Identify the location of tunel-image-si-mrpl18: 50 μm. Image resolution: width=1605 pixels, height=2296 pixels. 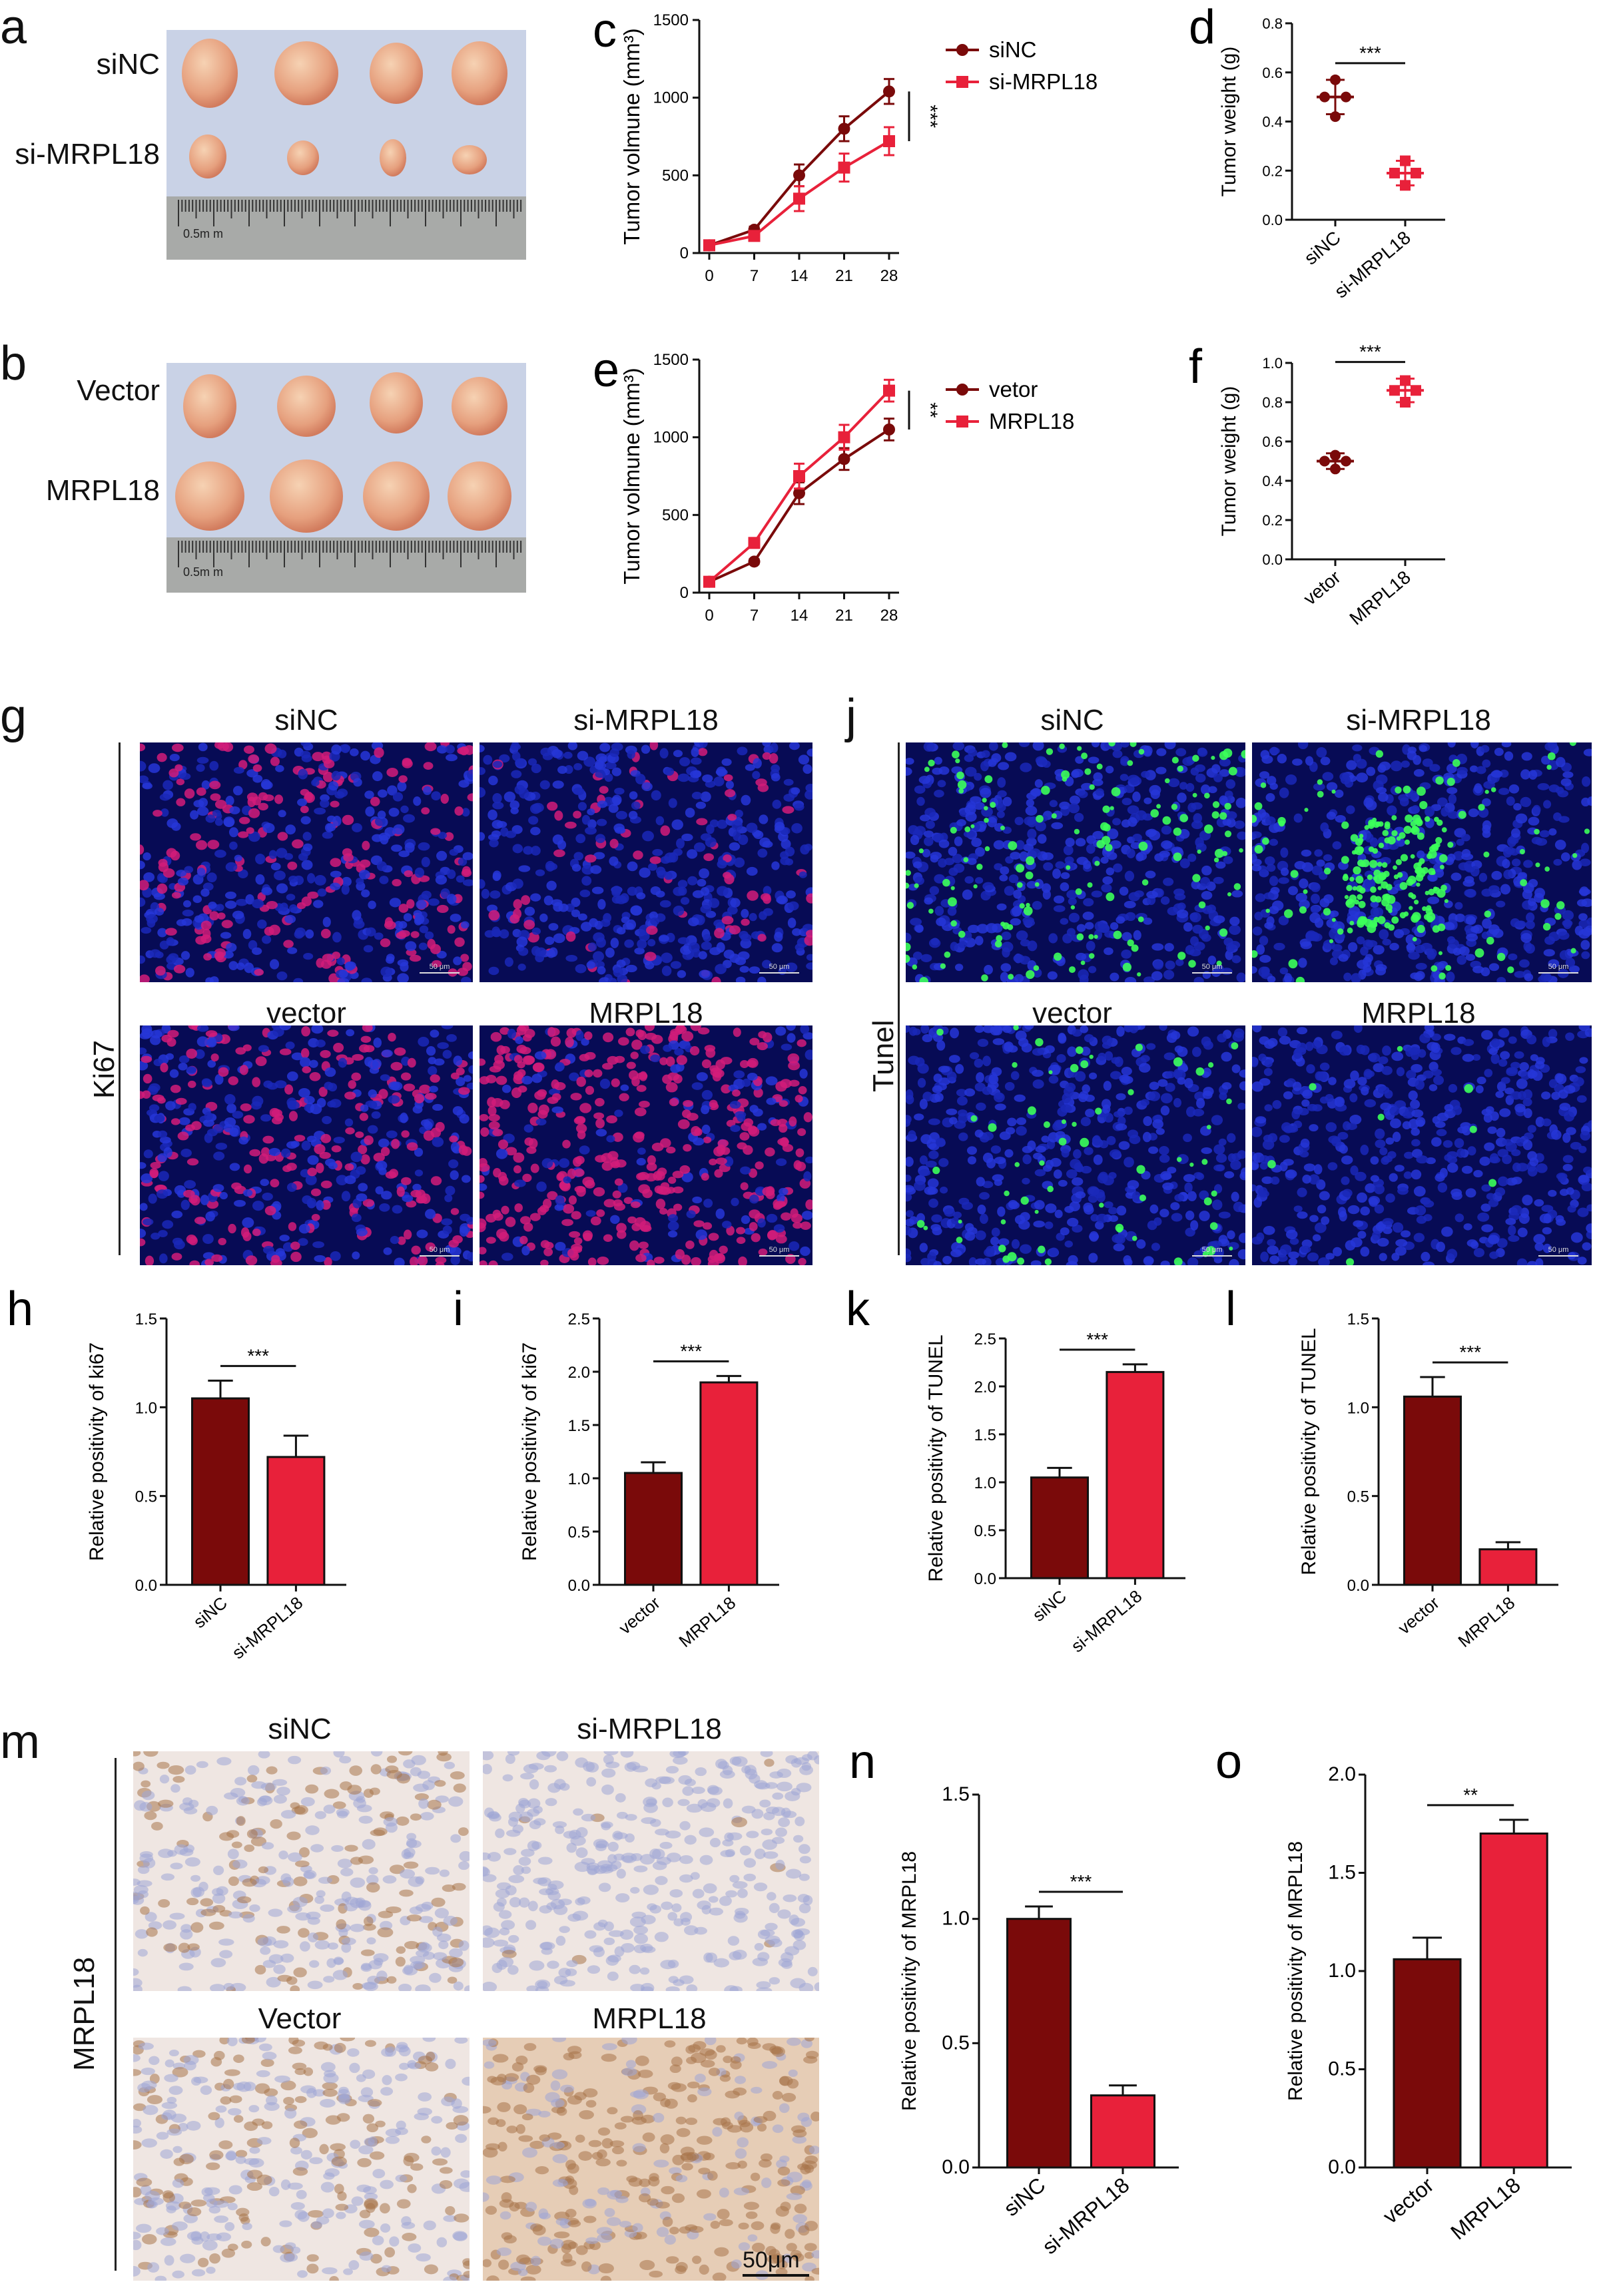
(1422, 862).